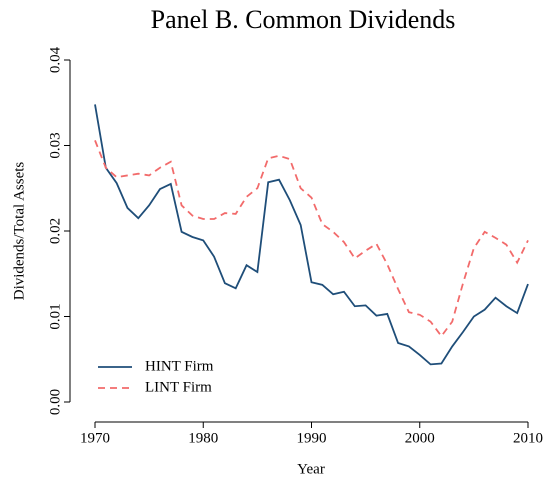 The width and height of the screenshot is (547, 483). Describe the element at coordinates (178, 387) in the screenshot. I see `legend-label: LINT Firm` at that location.